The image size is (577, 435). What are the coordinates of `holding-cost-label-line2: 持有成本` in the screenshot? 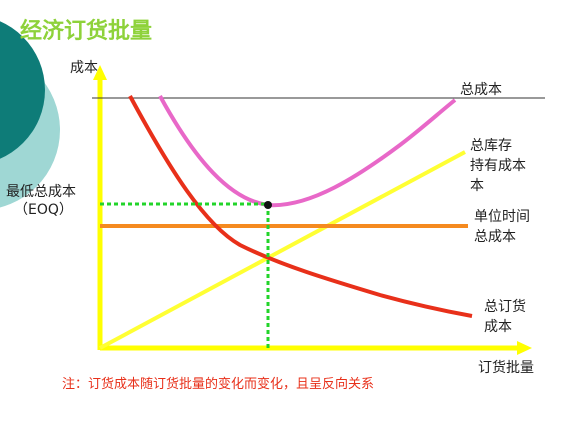 It's located at (498, 166).